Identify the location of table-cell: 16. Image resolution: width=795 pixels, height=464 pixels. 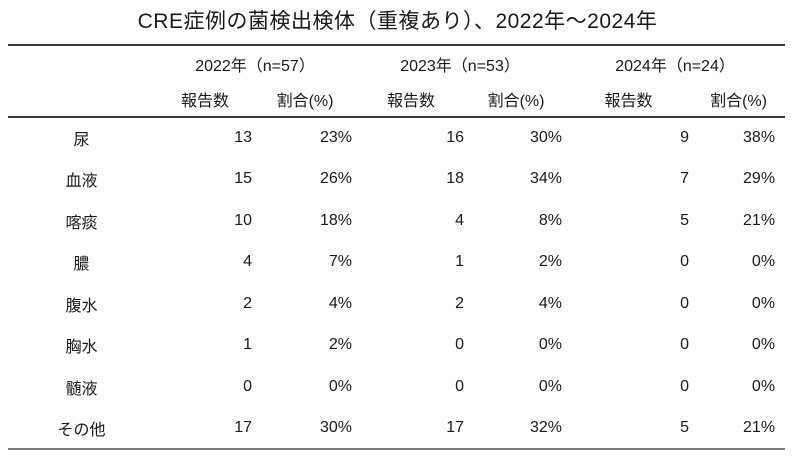
(455, 138).